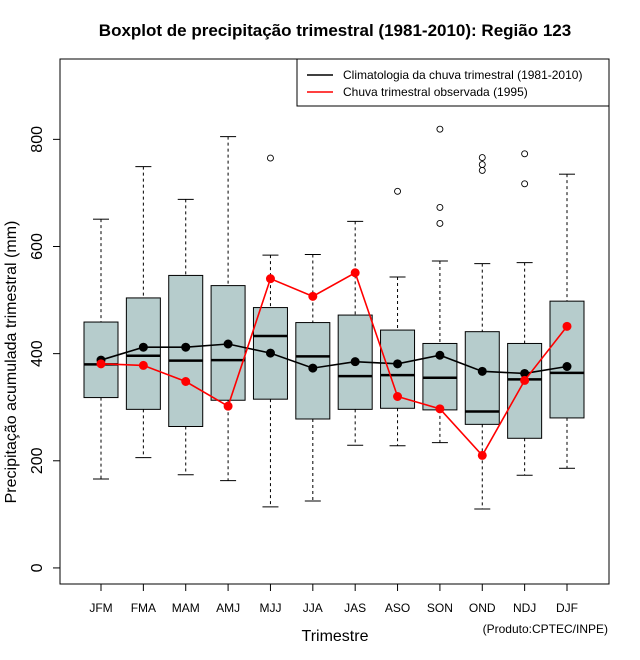  What do you see at coordinates (270, 331) in the screenshot?
I see `box-mjj` at bounding box center [270, 331].